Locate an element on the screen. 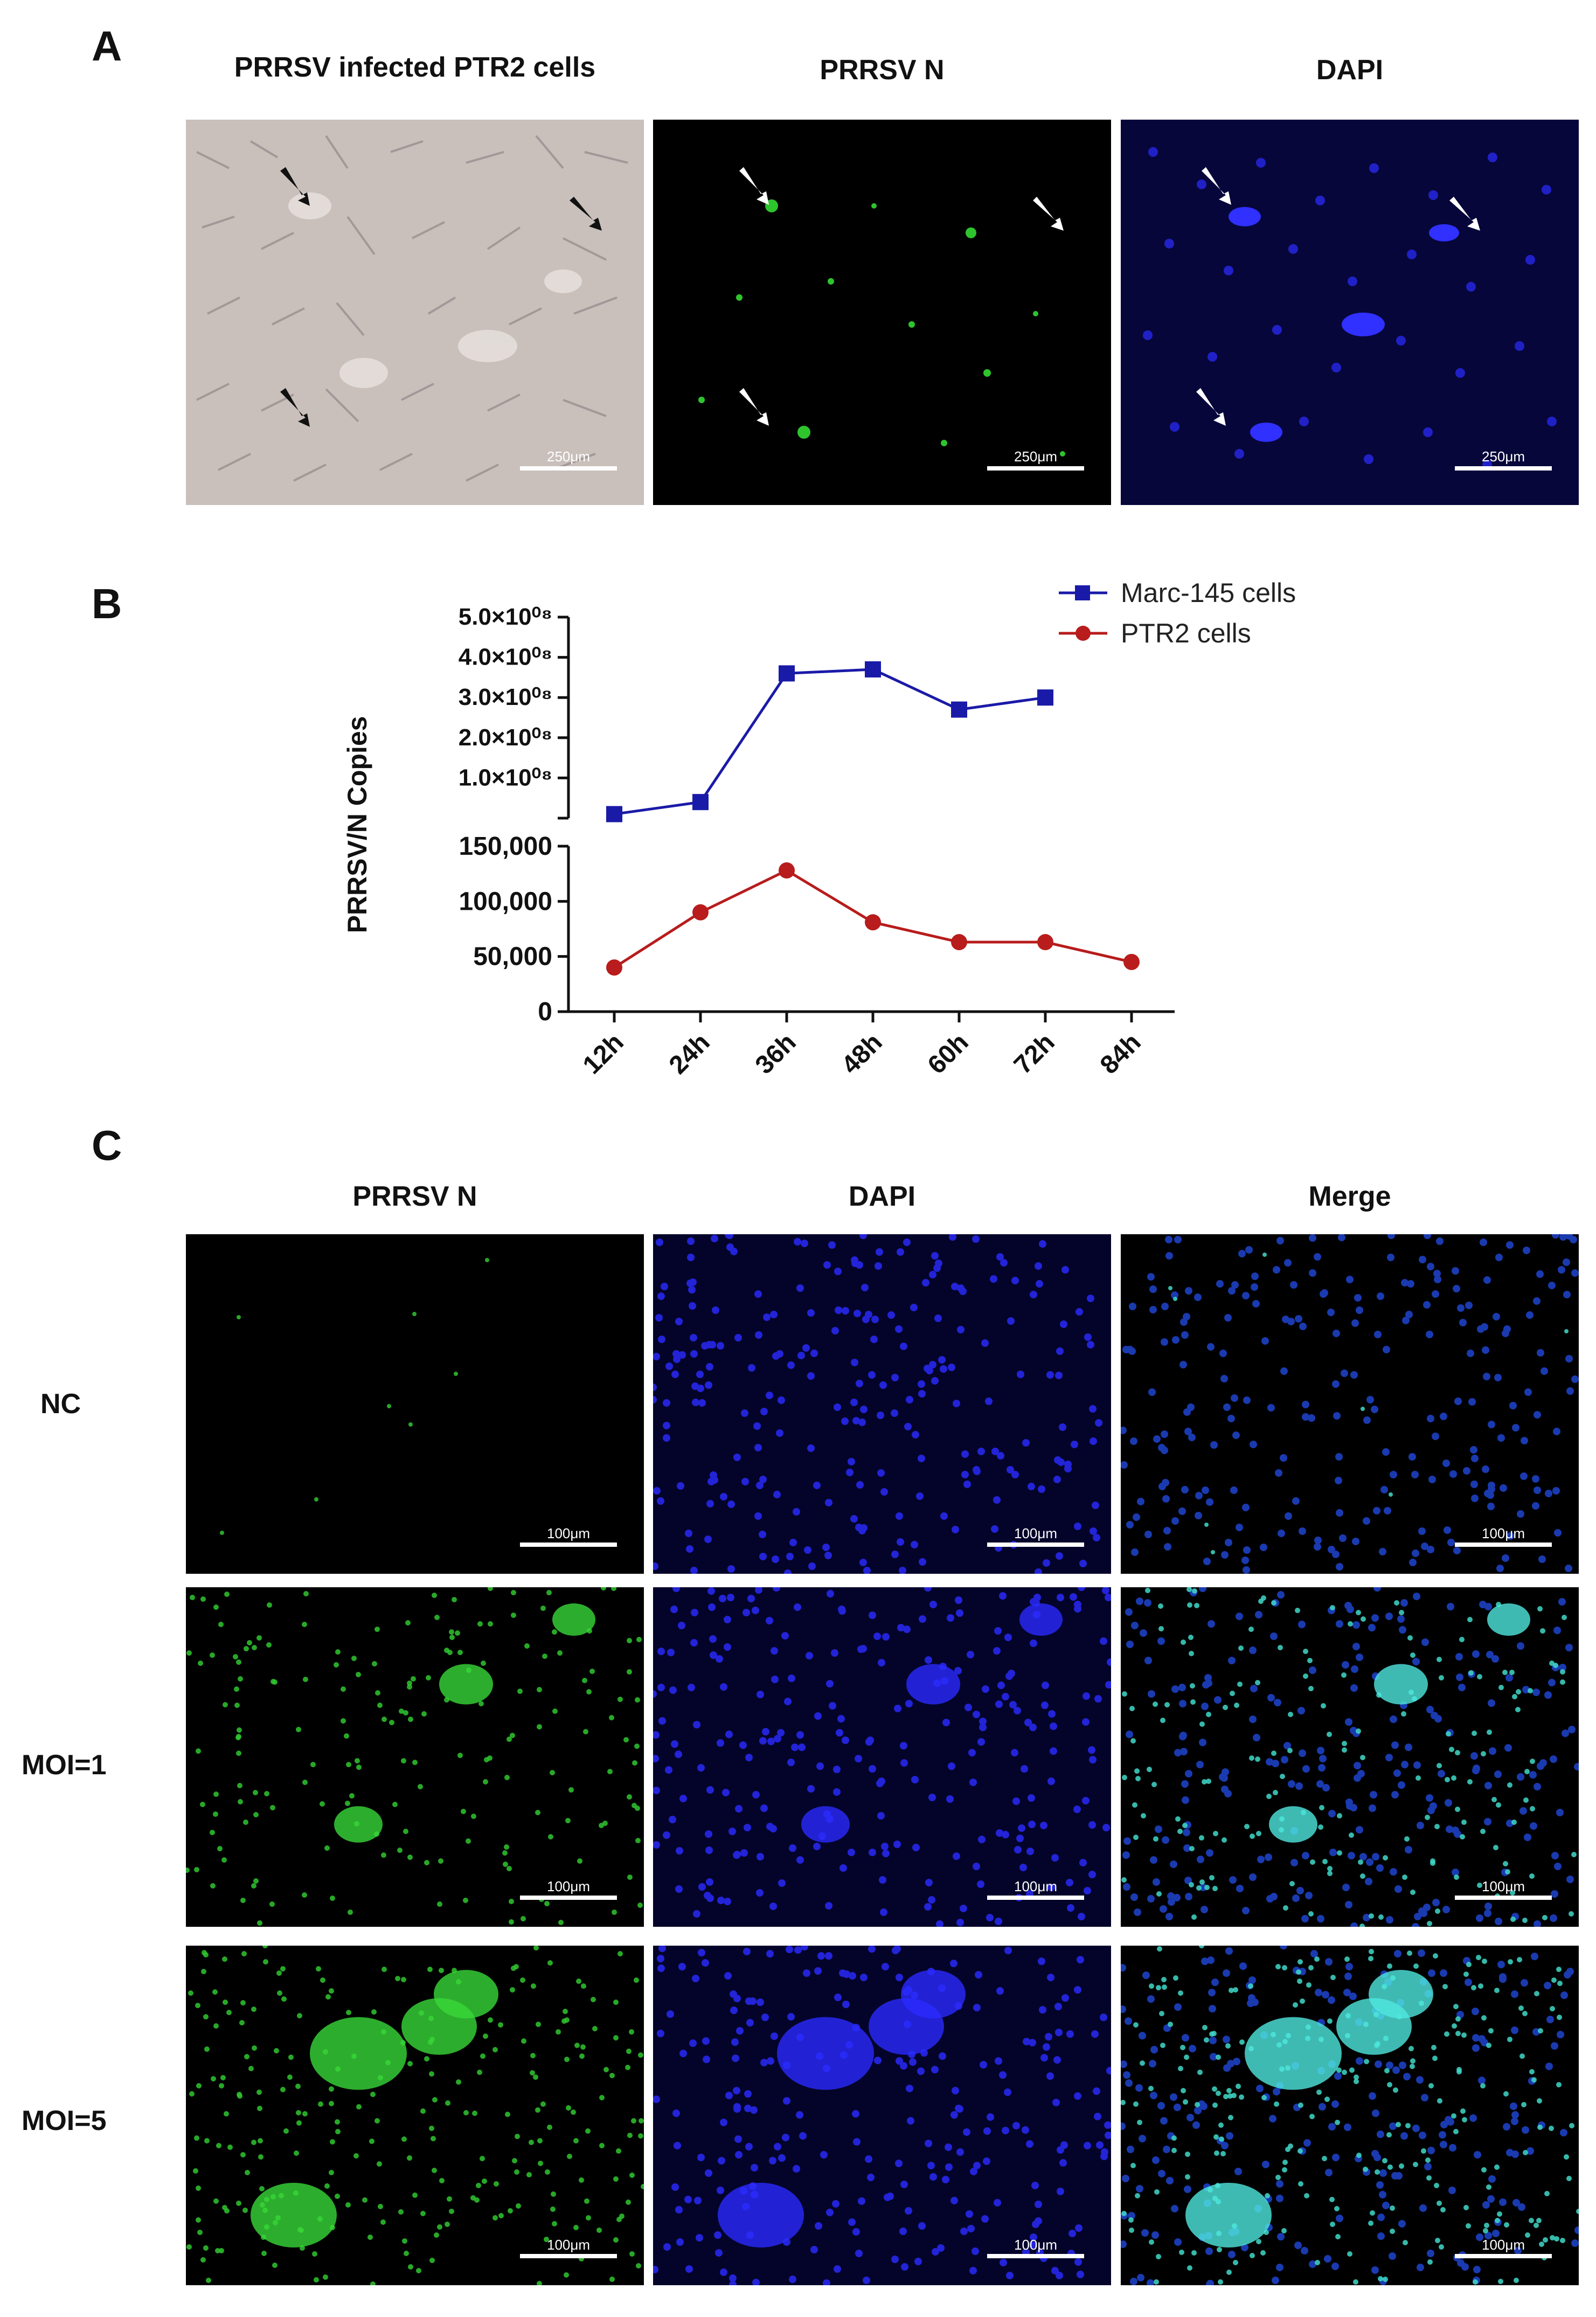 This screenshot has width=1596, height=2317. legend-label: Marc-145 cells is located at coordinates (1208, 593).